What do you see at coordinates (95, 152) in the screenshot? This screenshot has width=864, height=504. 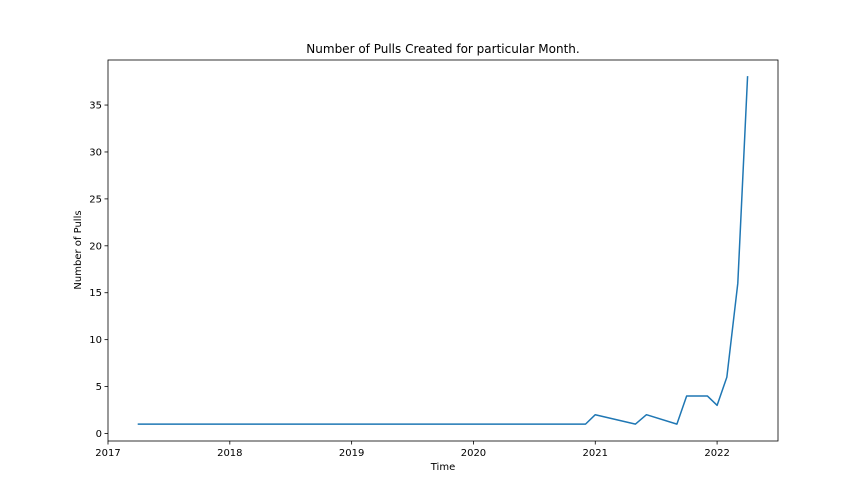 I see `y-tick-label: 30` at bounding box center [95, 152].